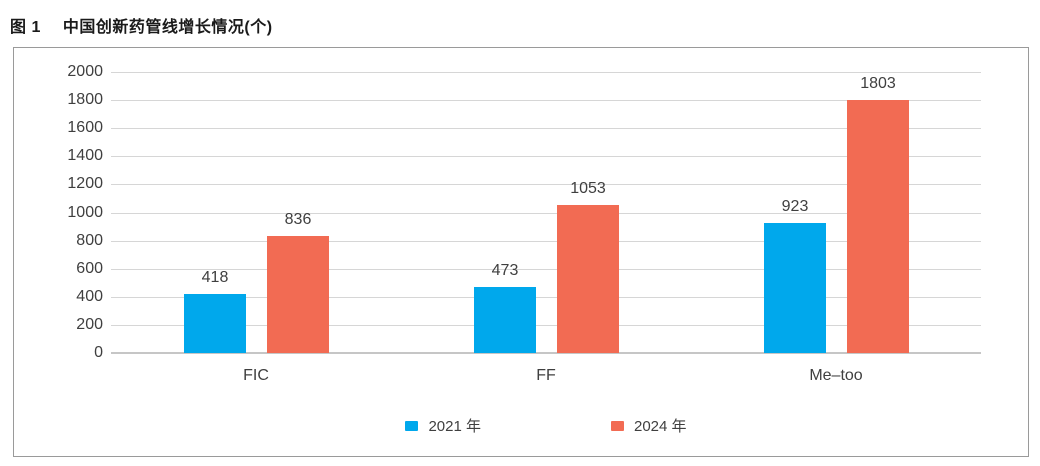 Image resolution: width=1040 pixels, height=466 pixels. Describe the element at coordinates (25, 27) in the screenshot. I see `figure-label: 图 1` at that location.